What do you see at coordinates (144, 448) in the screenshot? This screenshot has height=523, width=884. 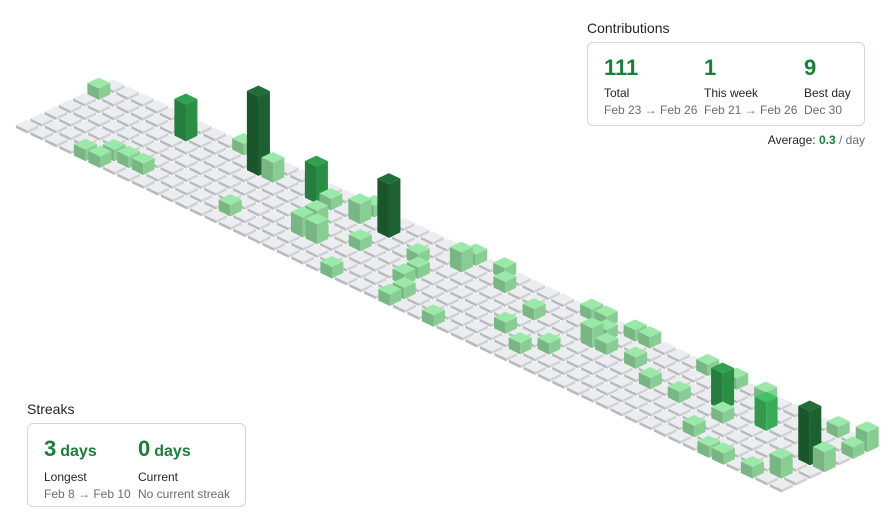 I see `current-streak-number: 0` at bounding box center [144, 448].